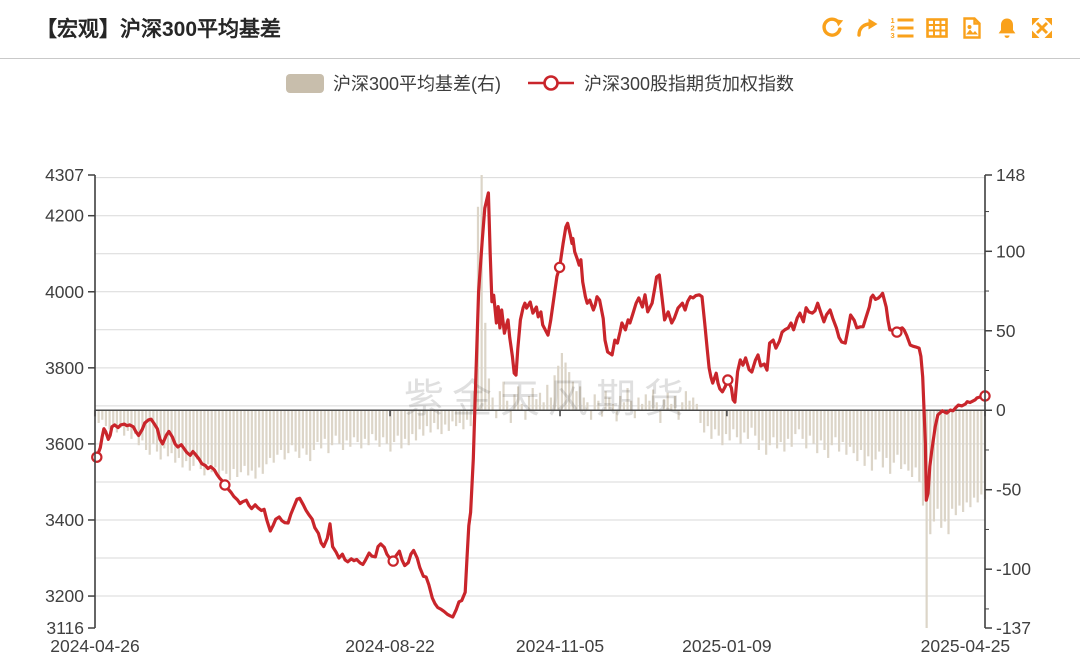 Image resolution: width=1080 pixels, height=669 pixels. Describe the element at coordinates (1007, 28) in the screenshot. I see `bell-icon` at that location.